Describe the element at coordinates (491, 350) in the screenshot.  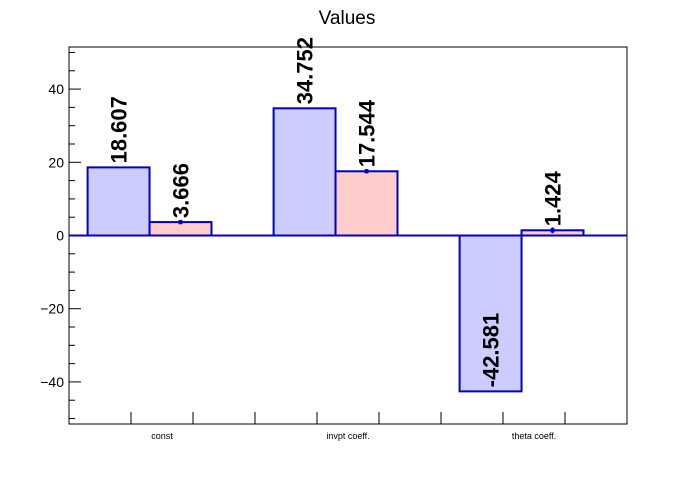
I see `bar-value-label: -42.581` at that location.